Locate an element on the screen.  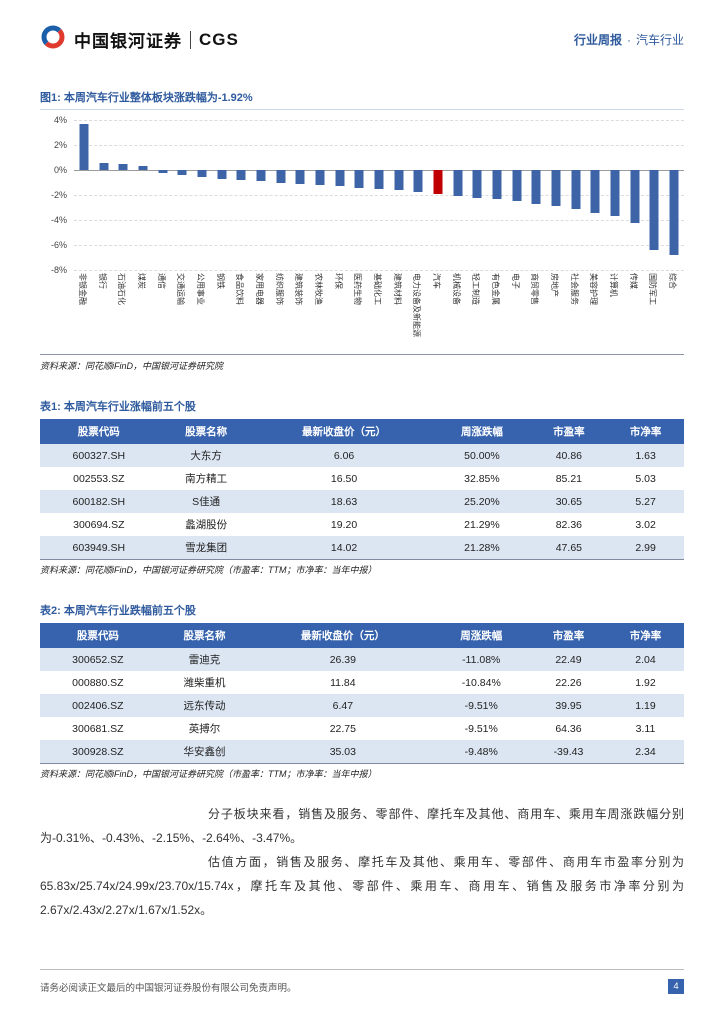
brand-name: 中国银河证券 is located at coordinates (128, 41).